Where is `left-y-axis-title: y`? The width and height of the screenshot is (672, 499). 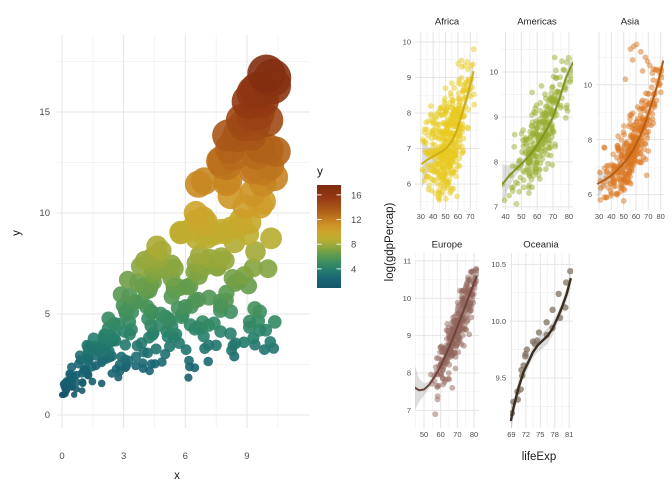
left-y-axis-title: y is located at coordinates (17, 233).